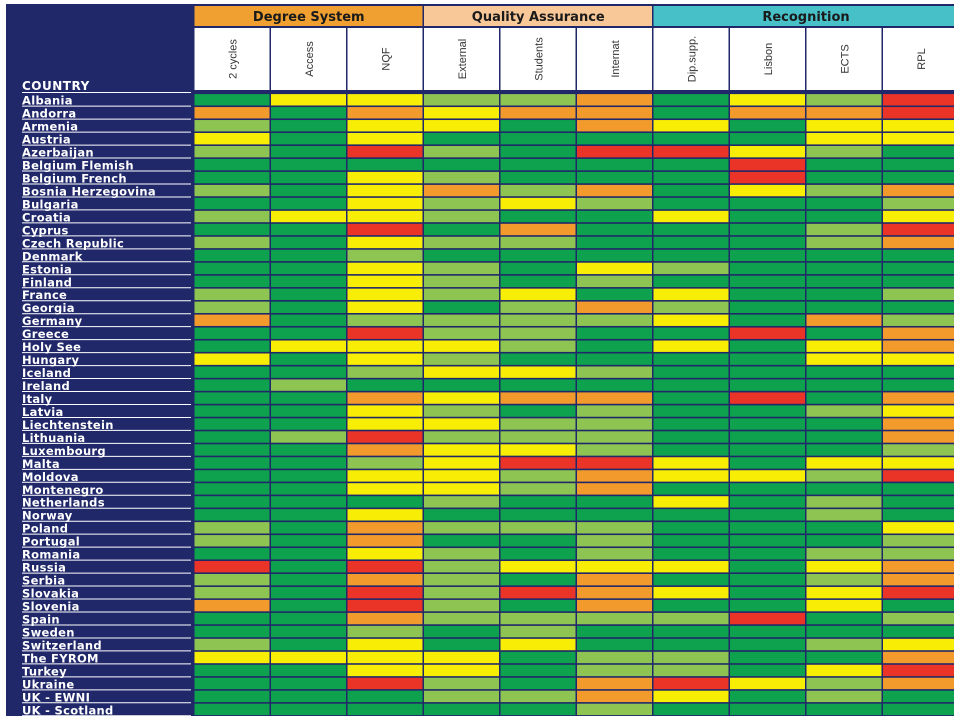 This screenshot has height=720, width=960. What do you see at coordinates (310, 59) in the screenshot?
I see `column-header-label-access: Access` at bounding box center [310, 59].